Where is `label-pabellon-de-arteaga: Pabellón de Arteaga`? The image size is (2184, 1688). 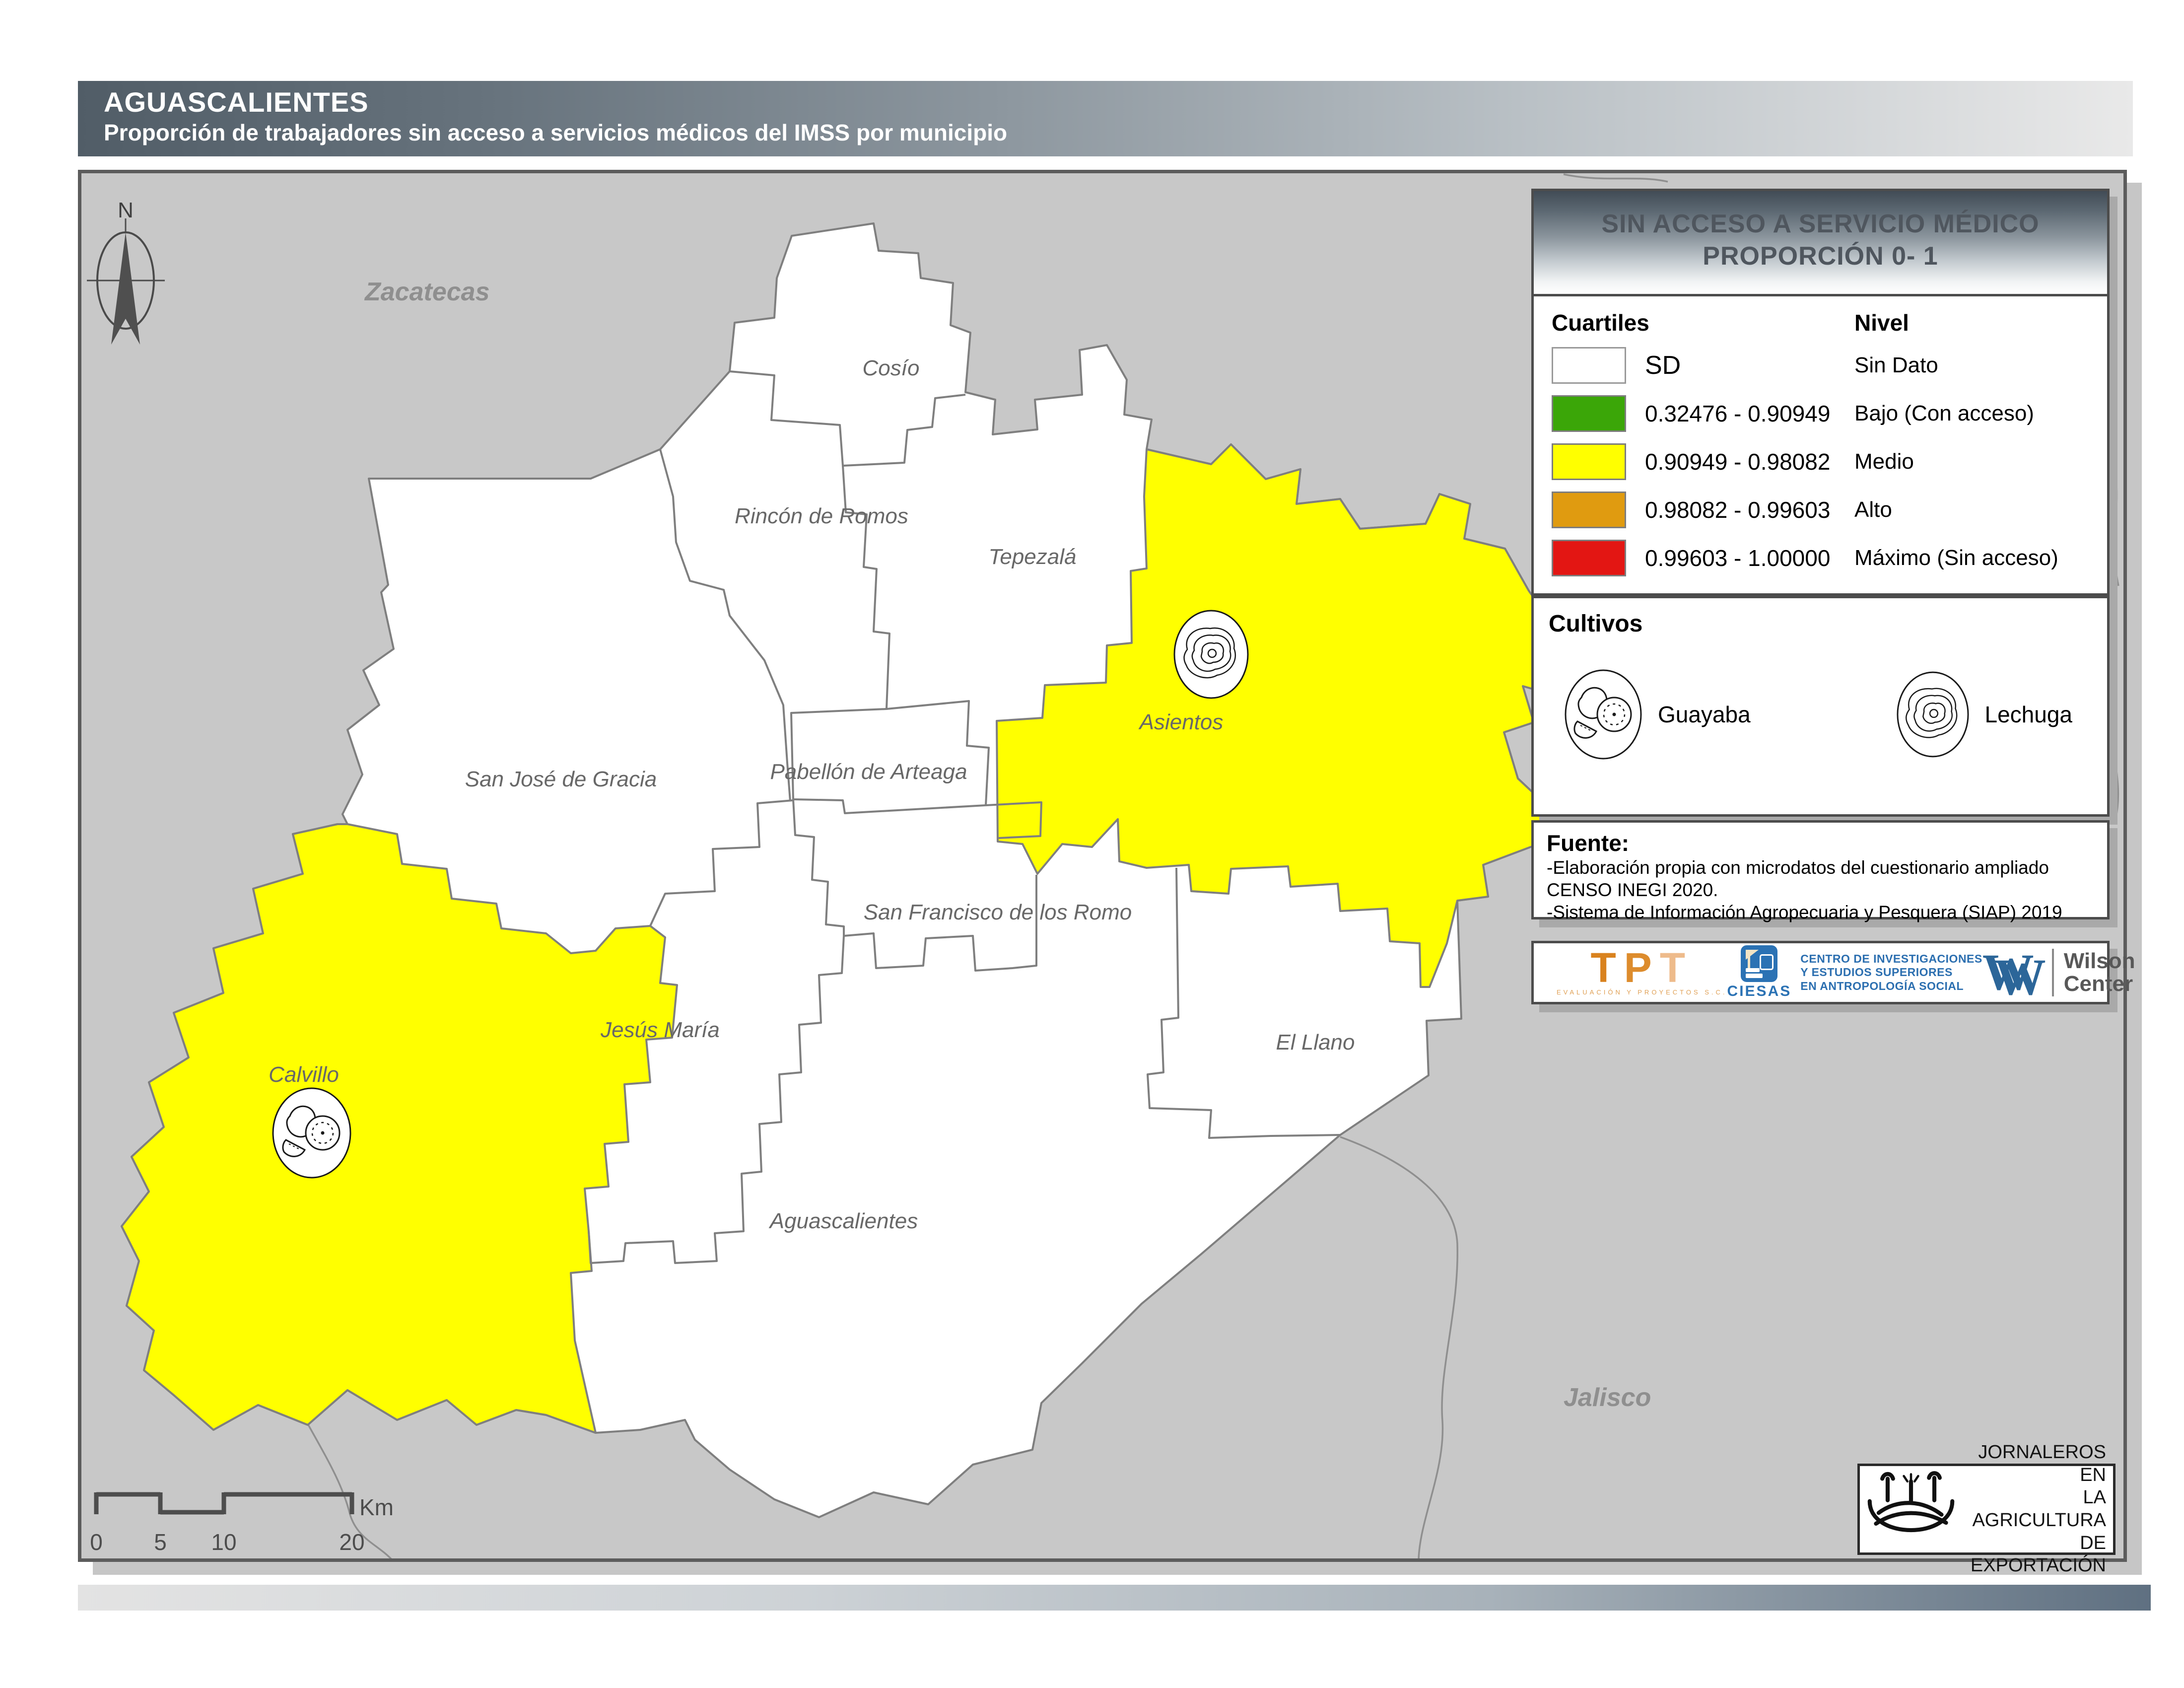
label-pabellon-de-arteaga: Pabellón de Arteaga is located at coordinates (868, 772).